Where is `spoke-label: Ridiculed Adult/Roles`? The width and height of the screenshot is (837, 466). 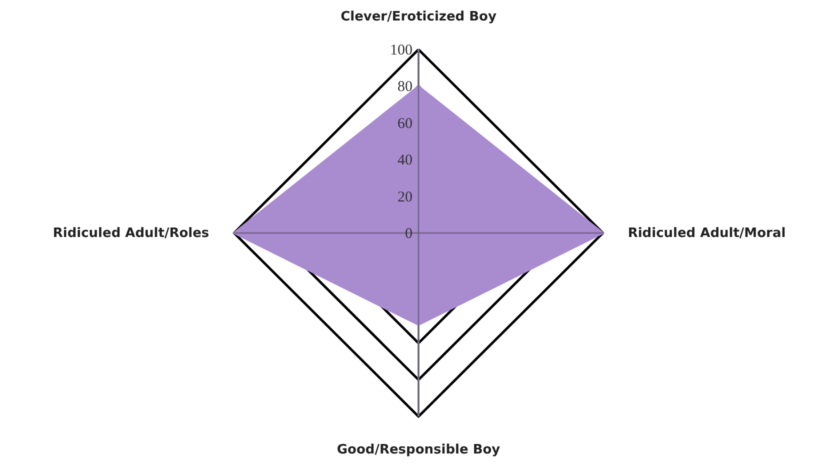 spoke-label: Ridiculed Adult/Roles is located at coordinates (131, 233).